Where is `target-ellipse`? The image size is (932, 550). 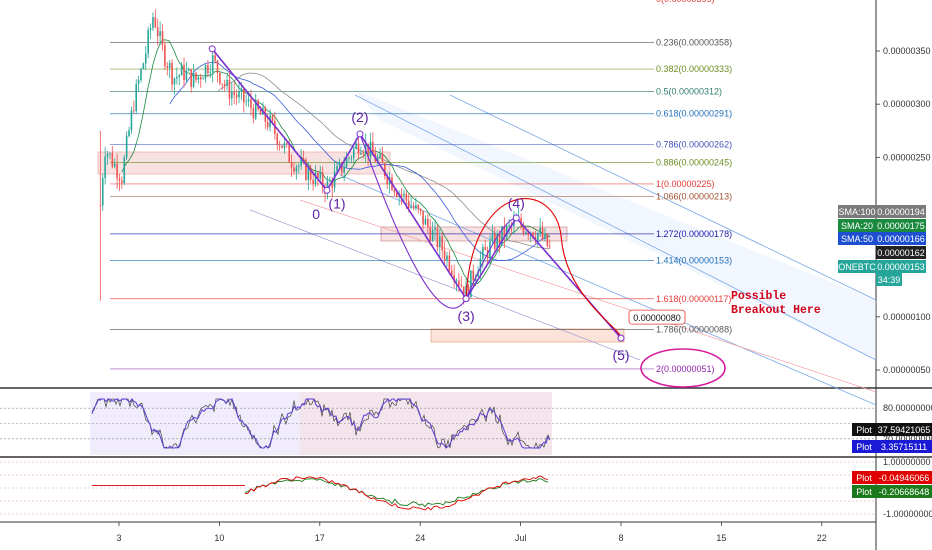
target-ellipse is located at coordinates (683, 368).